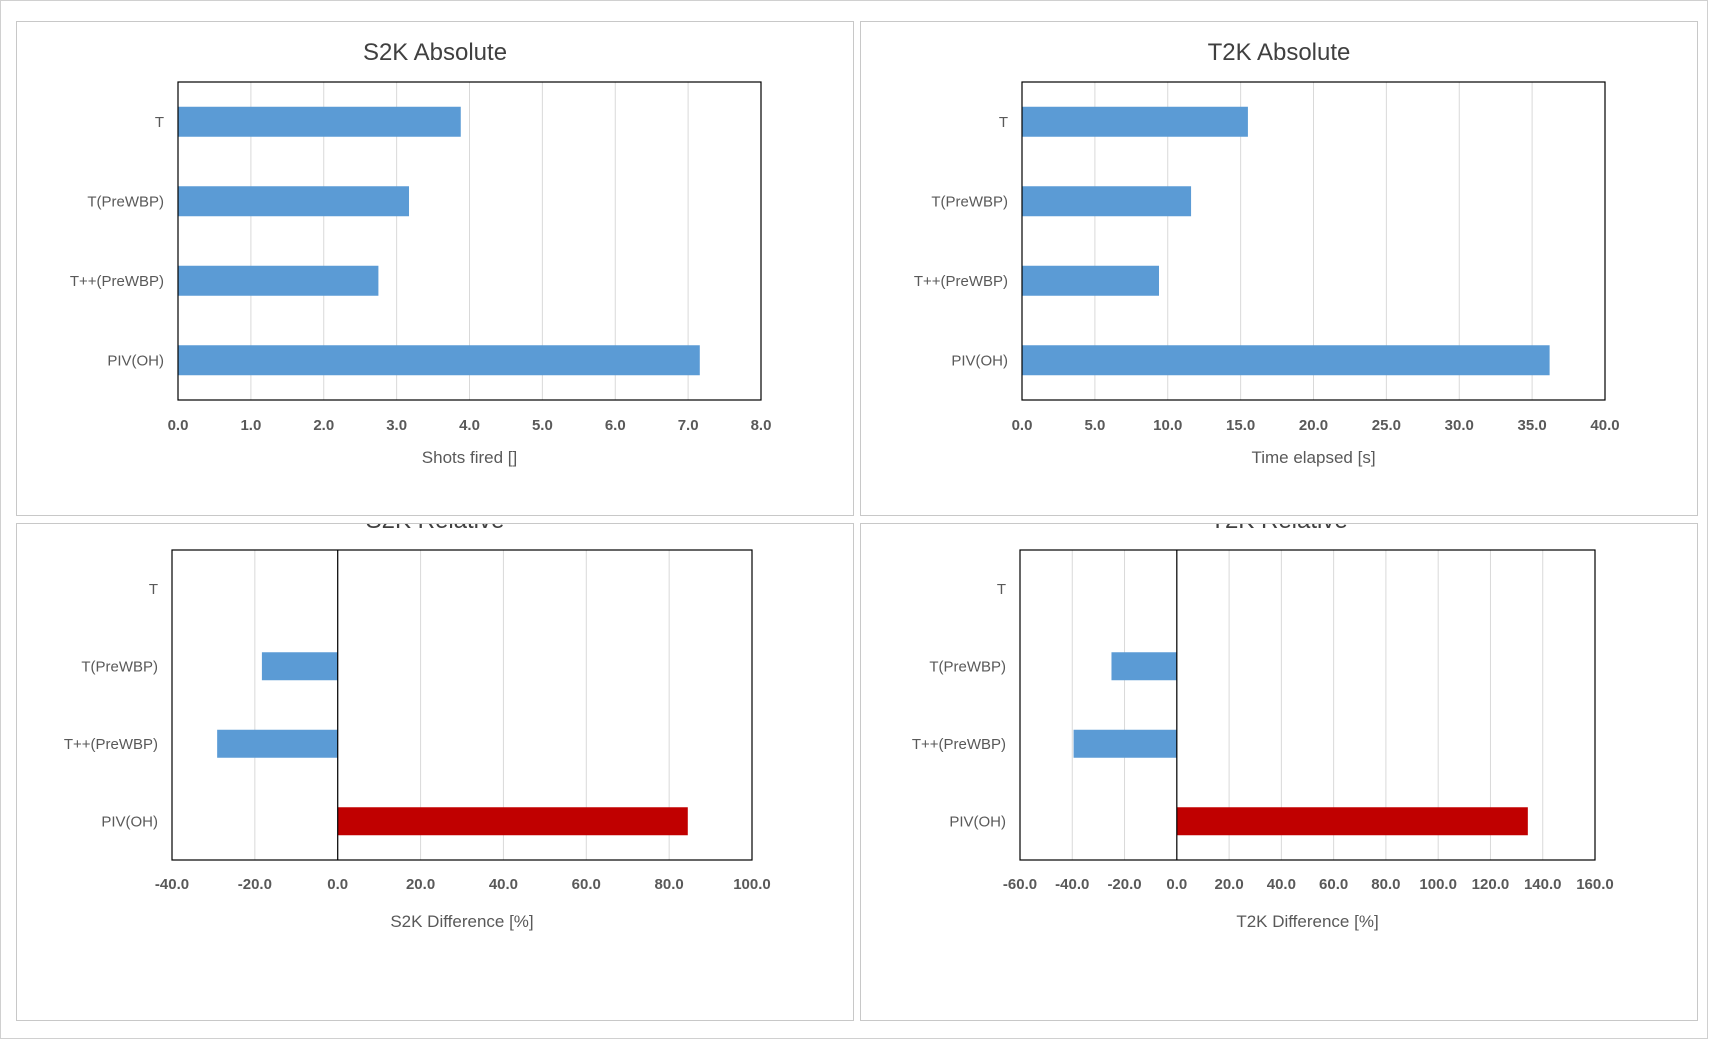 Image resolution: width=1710 pixels, height=1041 pixels. Describe the element at coordinates (1278, 529) in the screenshot. I see `chart-title: T2K Relative` at that location.